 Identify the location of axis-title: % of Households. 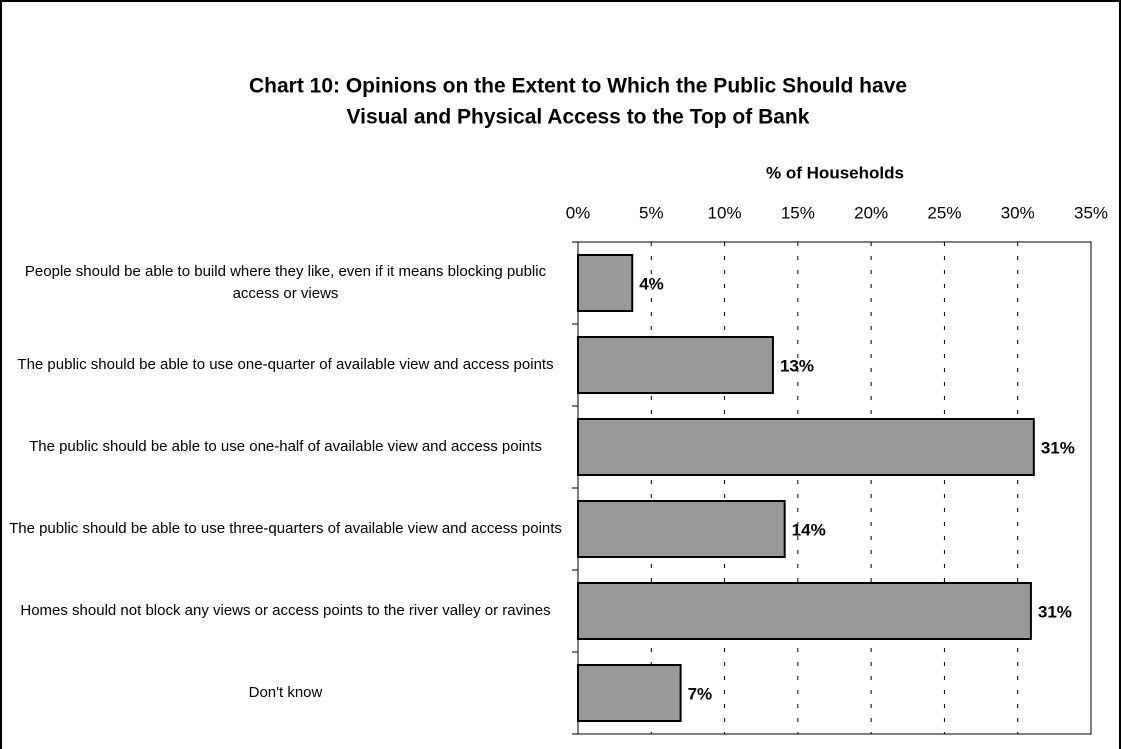
(835, 172).